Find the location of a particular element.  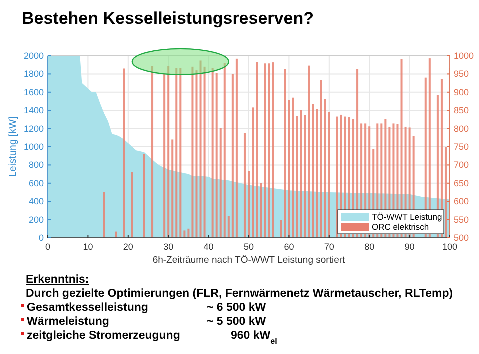

legend-label: TÖ-WWT Leistung is located at coordinates (407, 217).